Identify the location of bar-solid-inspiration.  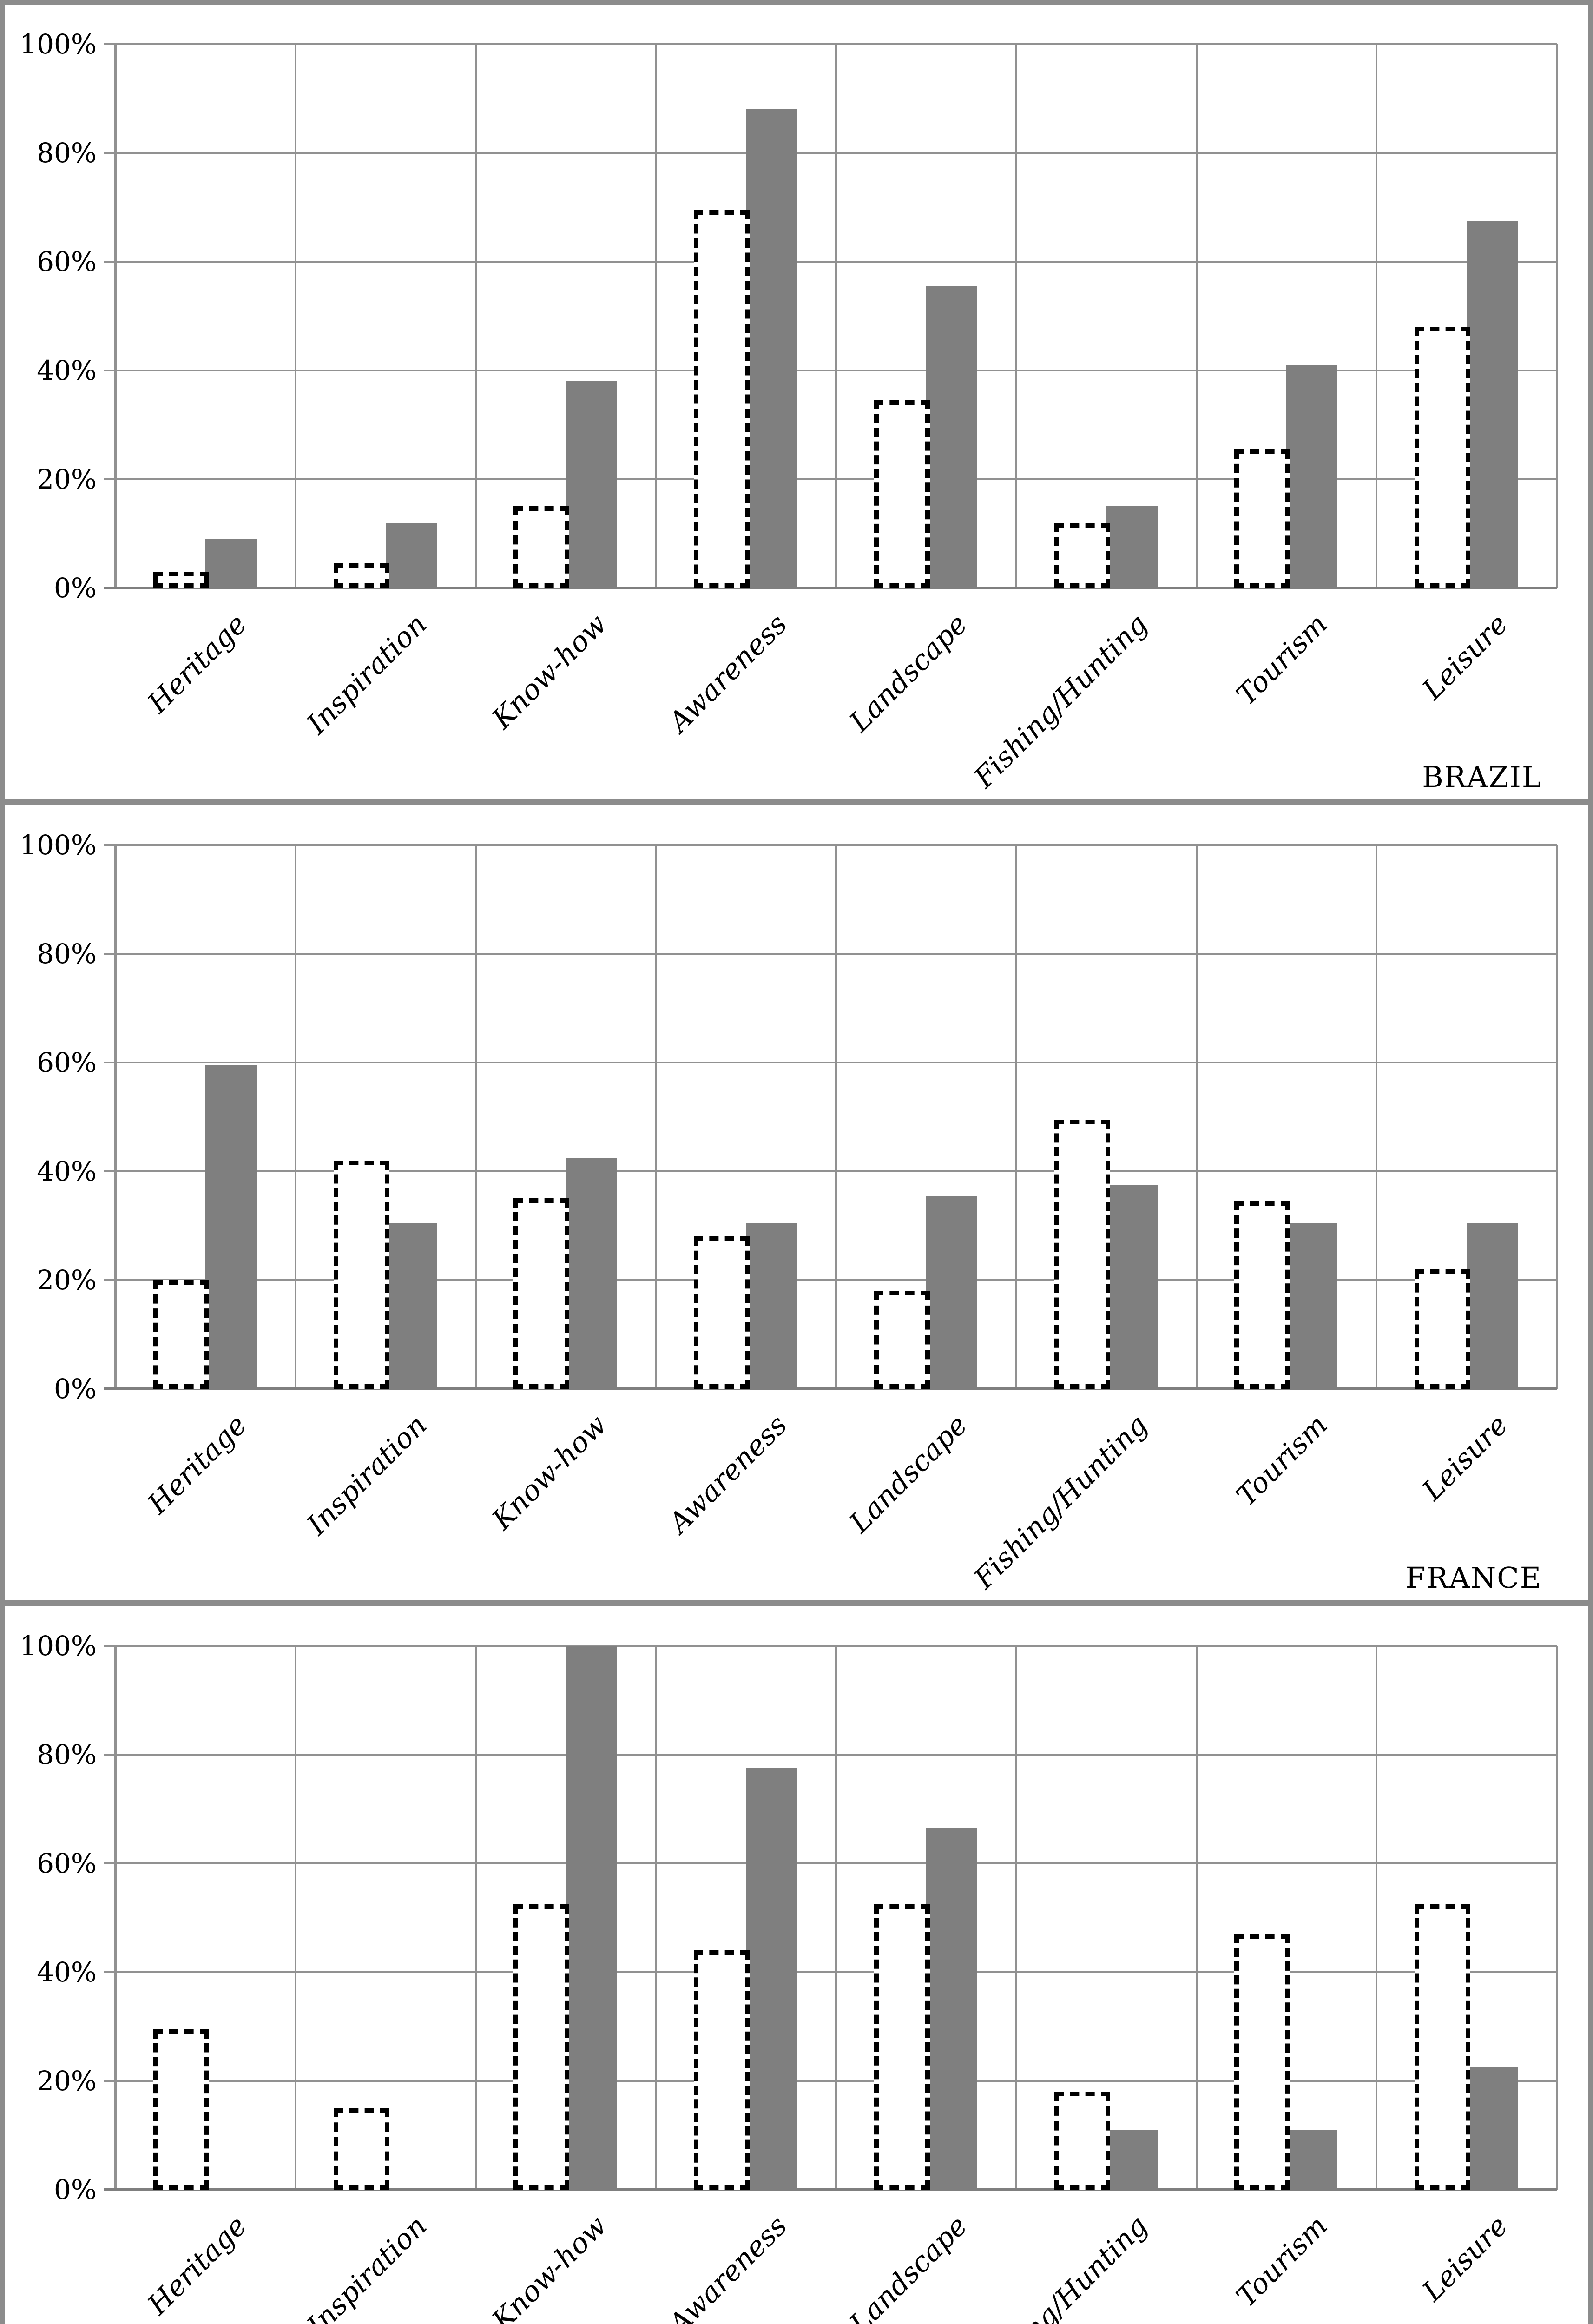
(411, 555).